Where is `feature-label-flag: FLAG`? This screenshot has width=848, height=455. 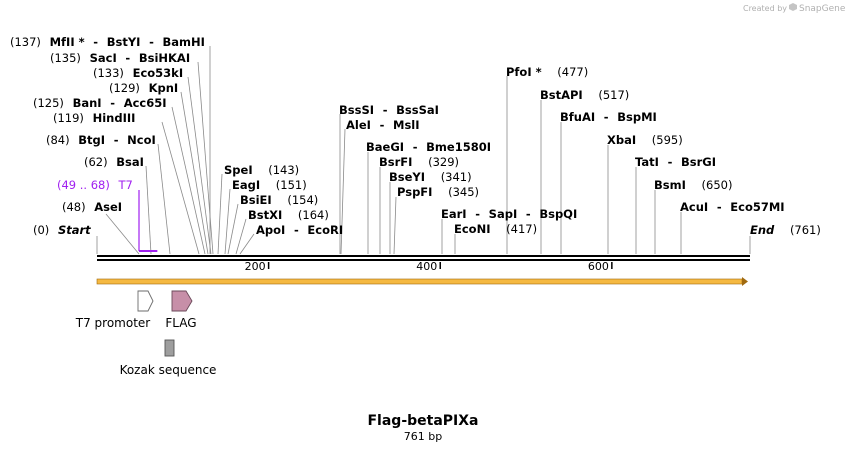
feature-label-flag: FLAG is located at coordinates (180, 323).